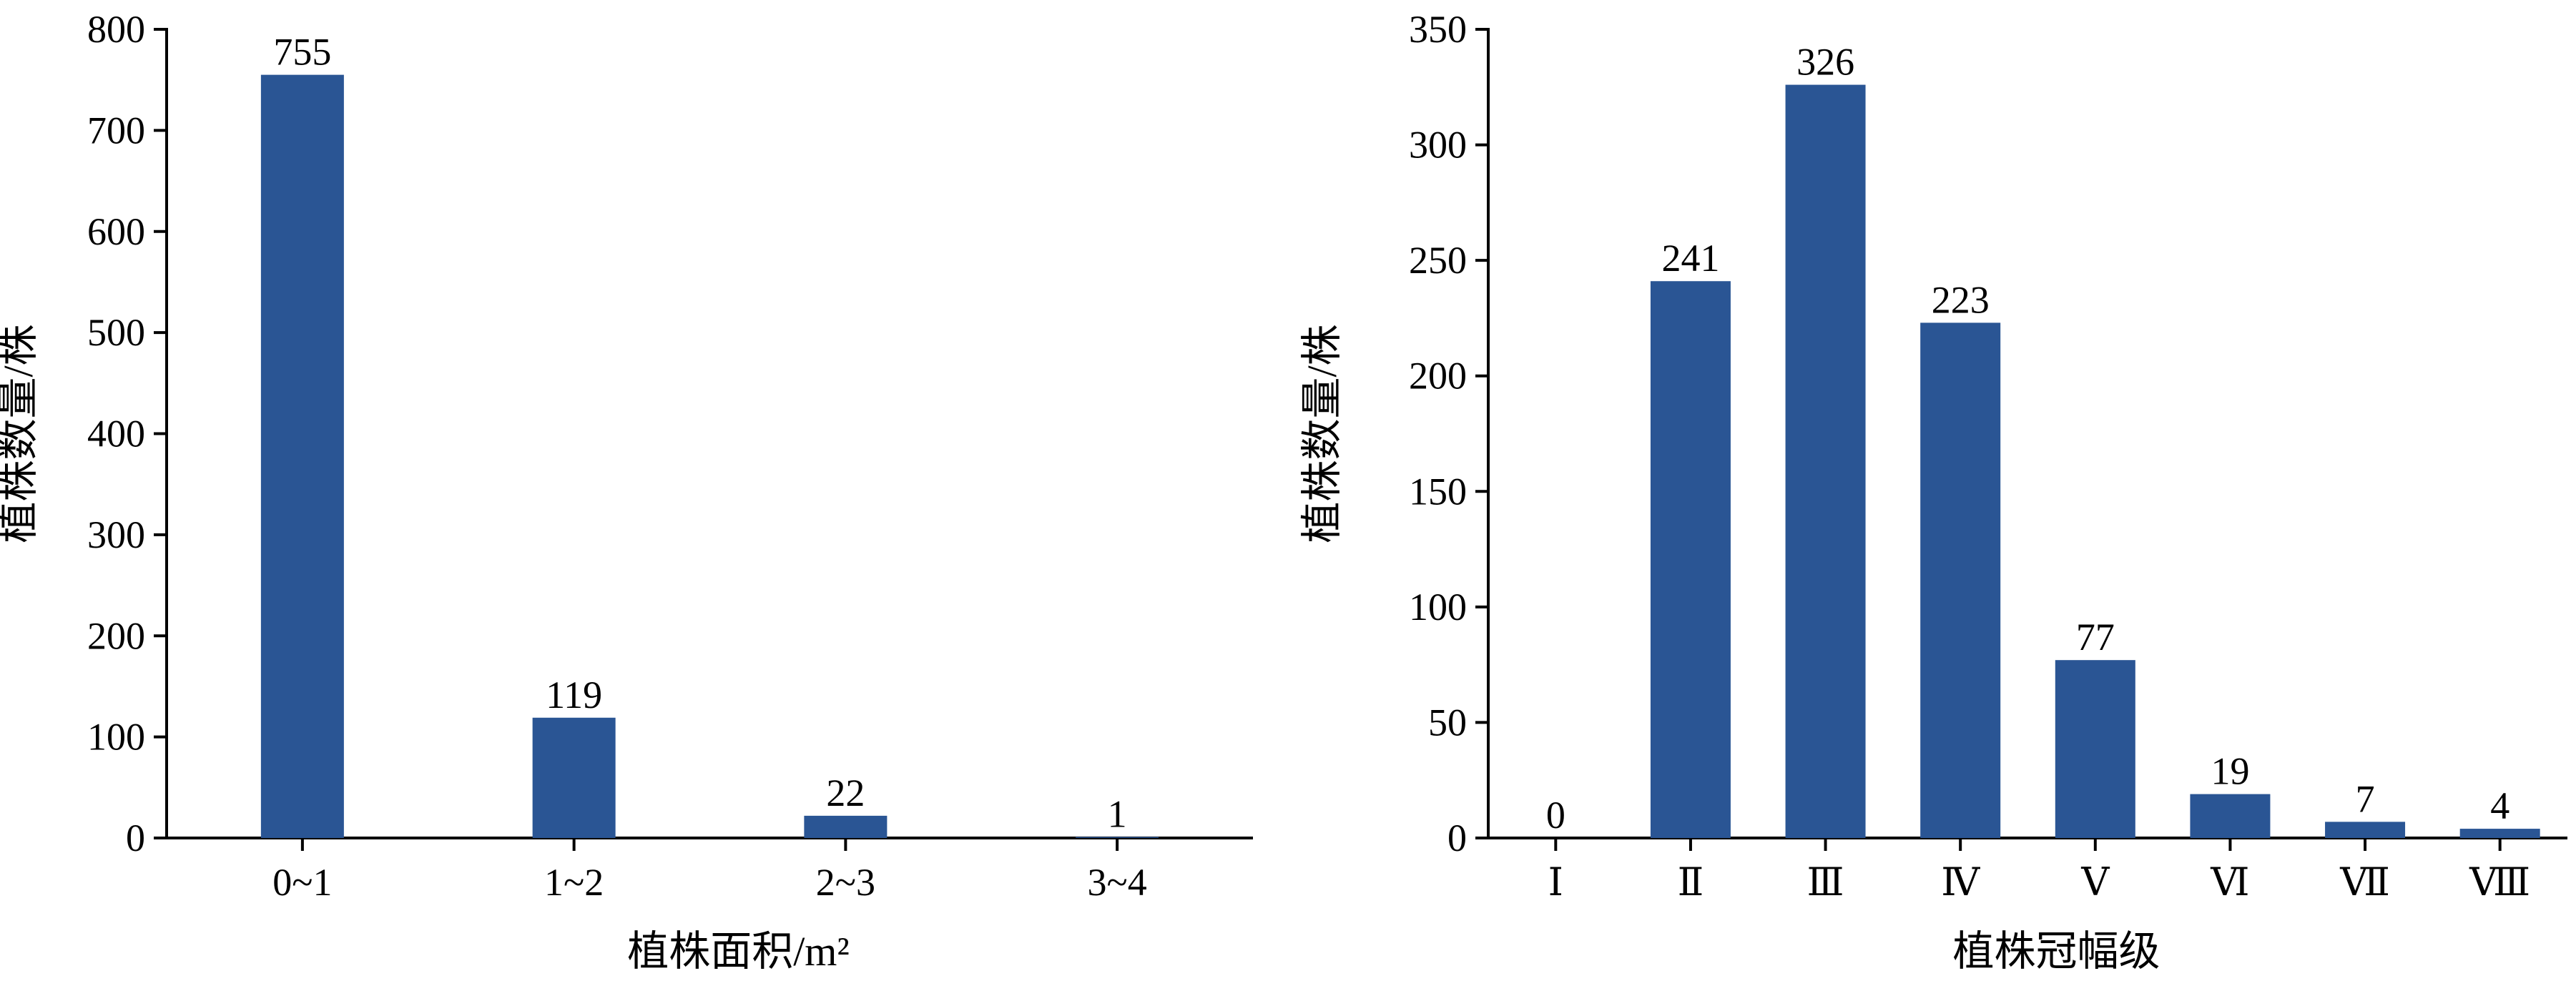 The image size is (2576, 981). I want to click on y-tick-label: 250, so click(1438, 260).